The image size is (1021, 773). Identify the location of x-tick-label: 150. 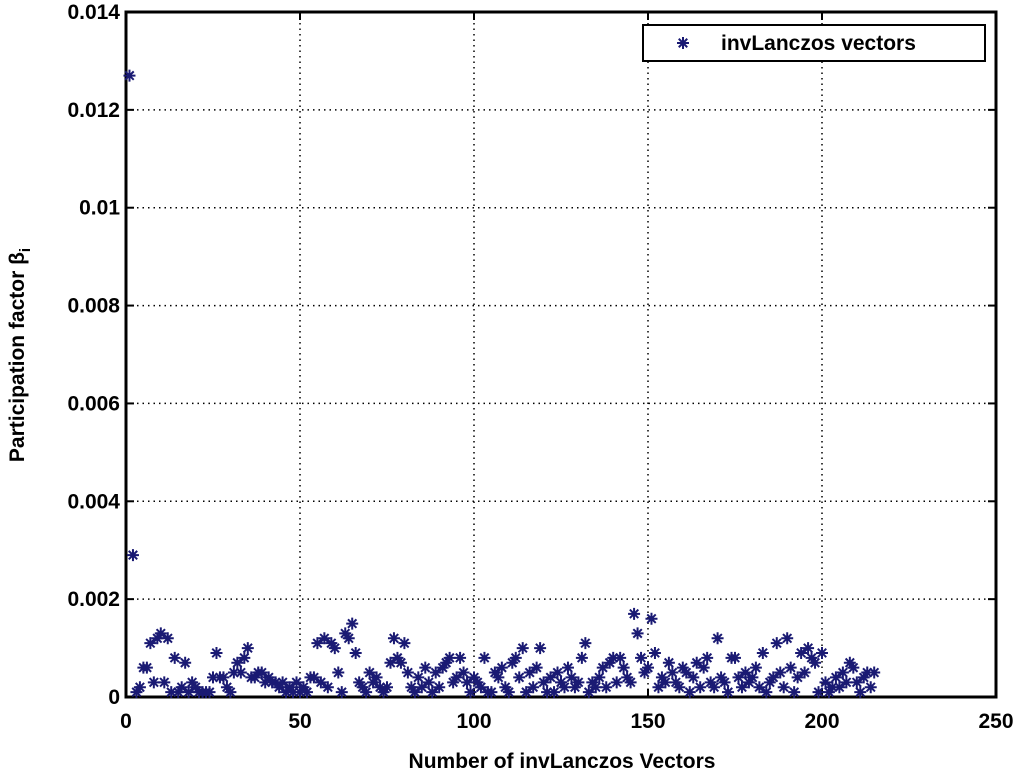
(647, 721).